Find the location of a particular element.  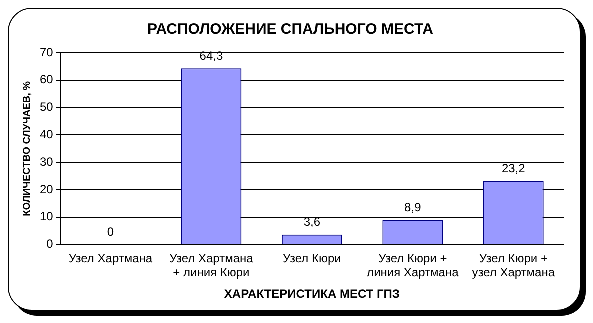

x-tick-label: Узел Кюри + линия Хартмана is located at coordinates (413, 265).